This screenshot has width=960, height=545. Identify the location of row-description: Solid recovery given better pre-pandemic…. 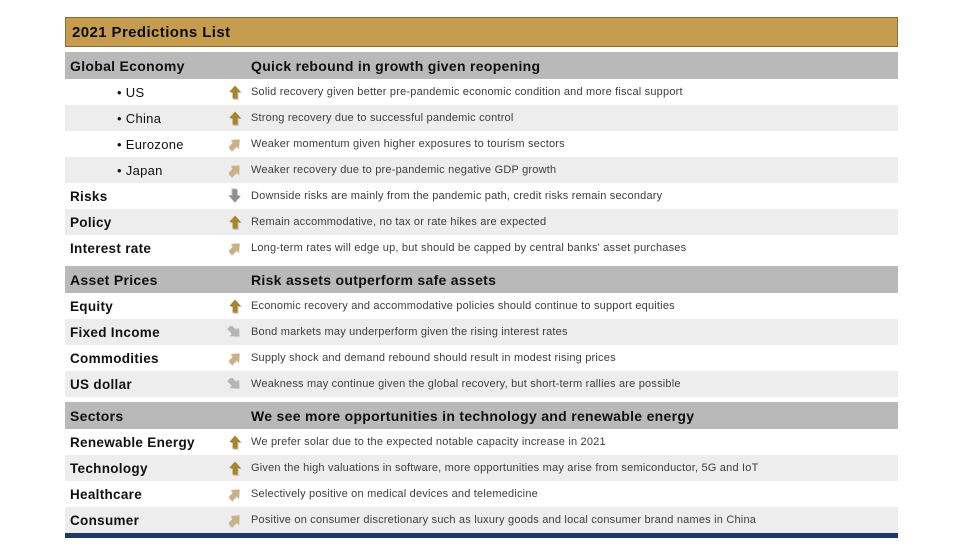
(467, 92).